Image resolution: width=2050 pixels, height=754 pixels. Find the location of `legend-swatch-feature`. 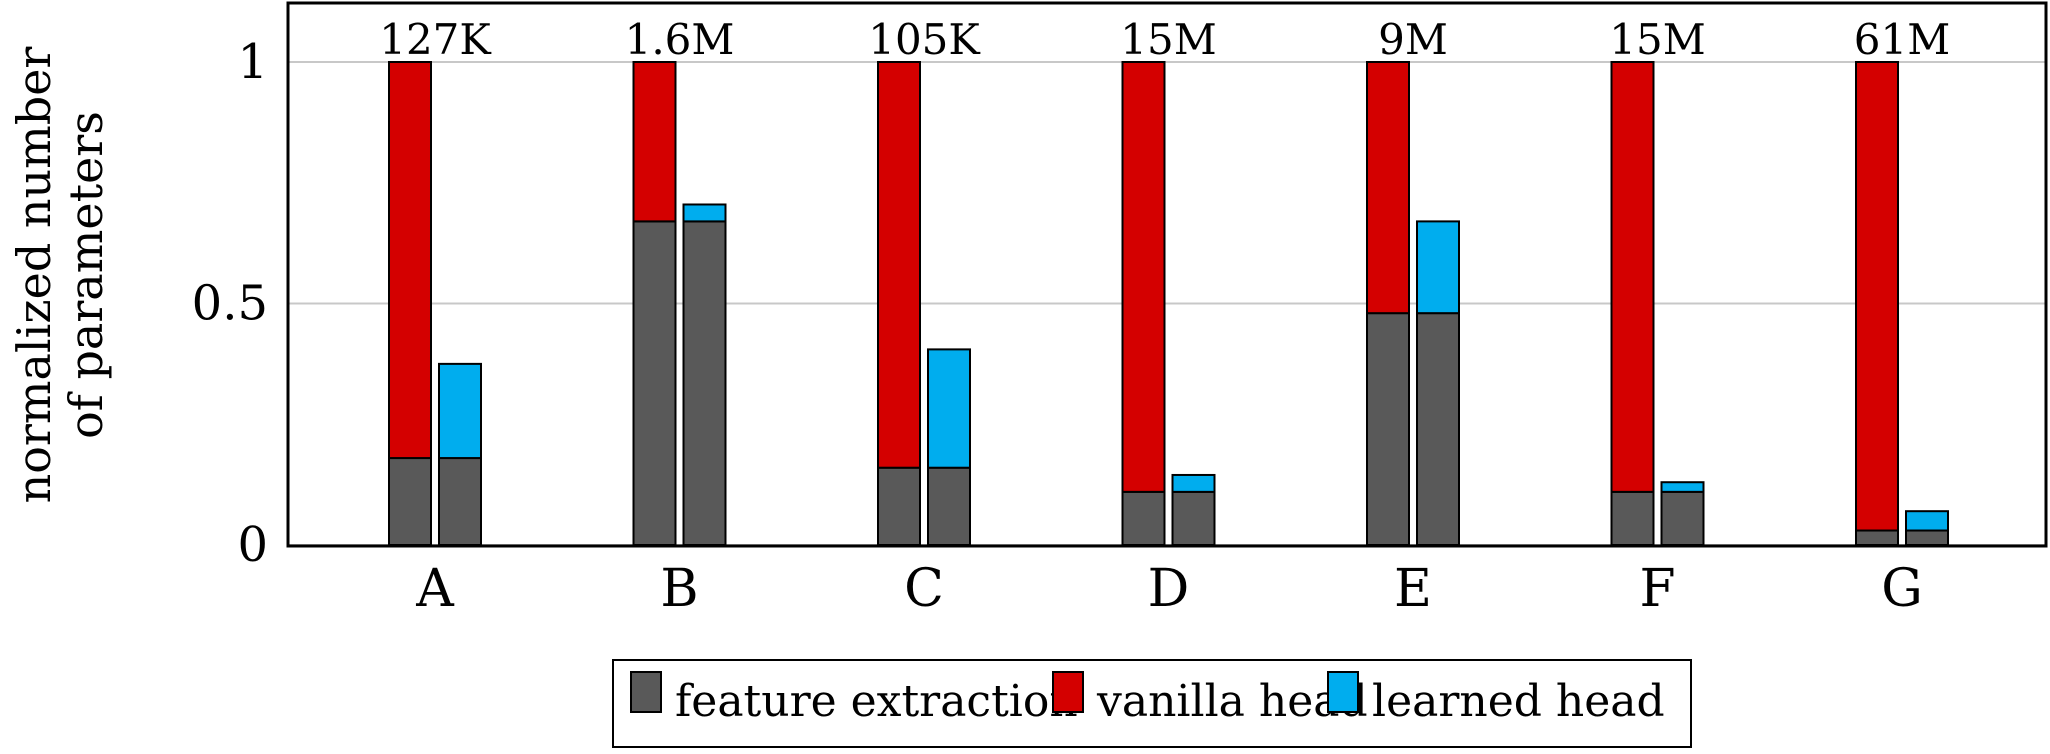

legend-swatch-feature is located at coordinates (646, 692).